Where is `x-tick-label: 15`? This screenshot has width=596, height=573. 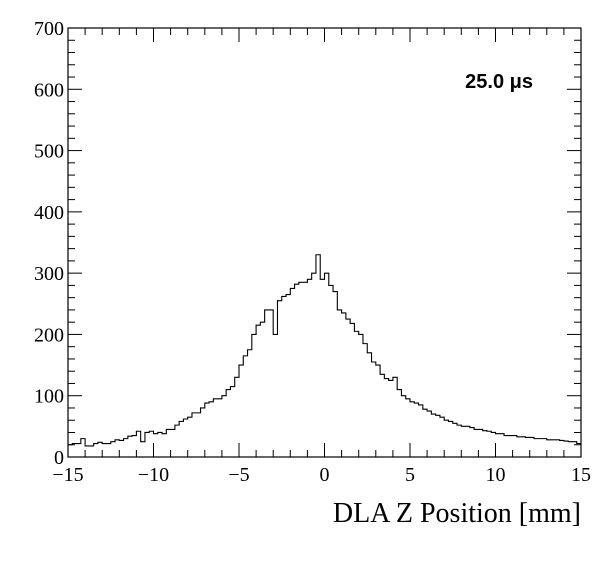 x-tick-label: 15 is located at coordinates (581, 475).